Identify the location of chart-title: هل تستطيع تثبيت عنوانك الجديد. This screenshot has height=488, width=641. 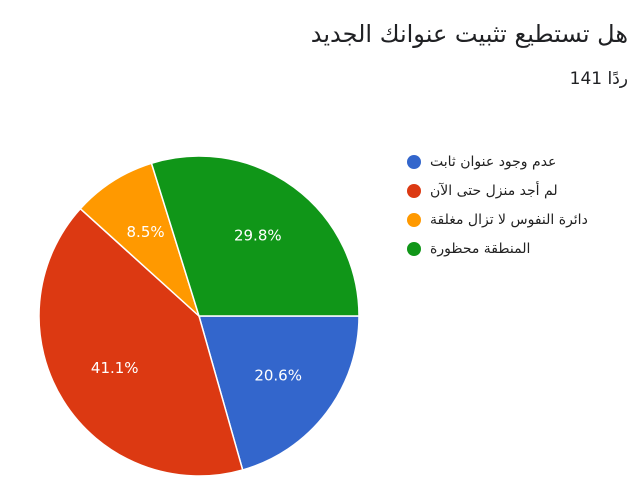
(469, 34).